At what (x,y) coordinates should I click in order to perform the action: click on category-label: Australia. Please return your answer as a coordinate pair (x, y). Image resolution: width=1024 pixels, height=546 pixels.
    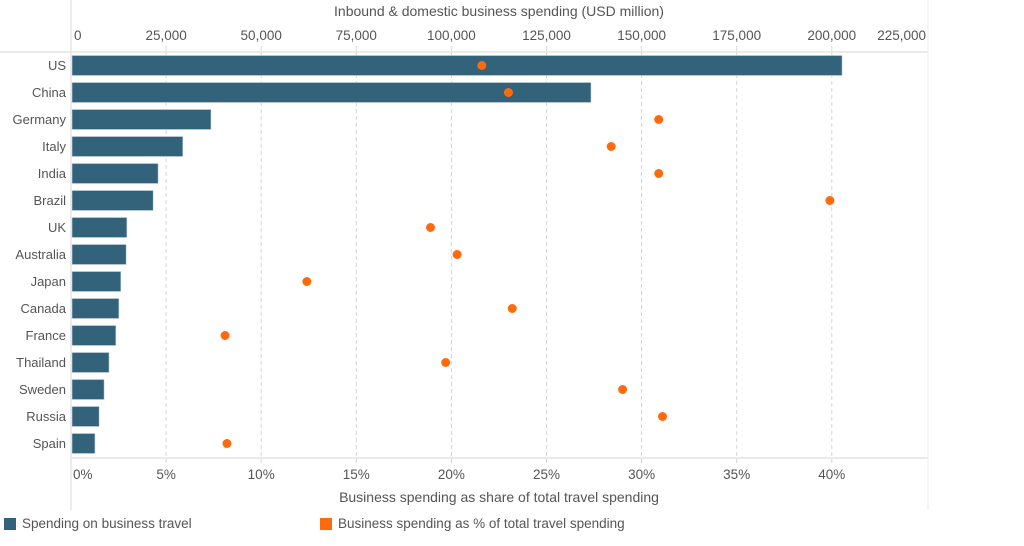
    Looking at the image, I should click on (40, 254).